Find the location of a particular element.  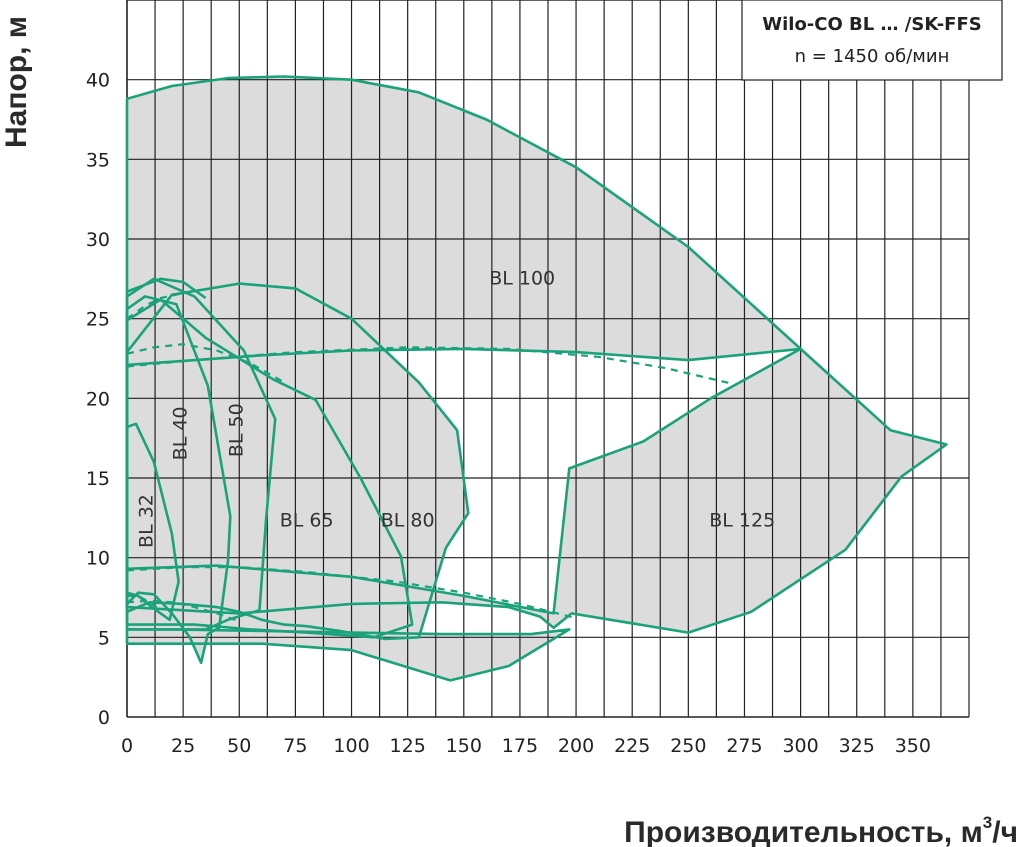

x-tick-label: 200 is located at coordinates (576, 746).